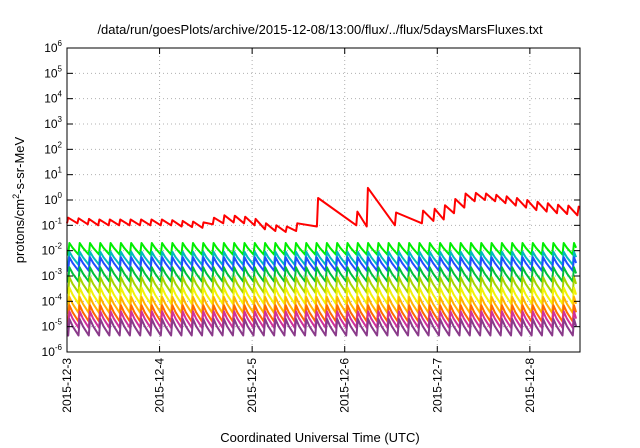  Describe the element at coordinates (19, 199) in the screenshot. I see `y-axis-label: protons/cm2-s-sr-MeV` at that location.